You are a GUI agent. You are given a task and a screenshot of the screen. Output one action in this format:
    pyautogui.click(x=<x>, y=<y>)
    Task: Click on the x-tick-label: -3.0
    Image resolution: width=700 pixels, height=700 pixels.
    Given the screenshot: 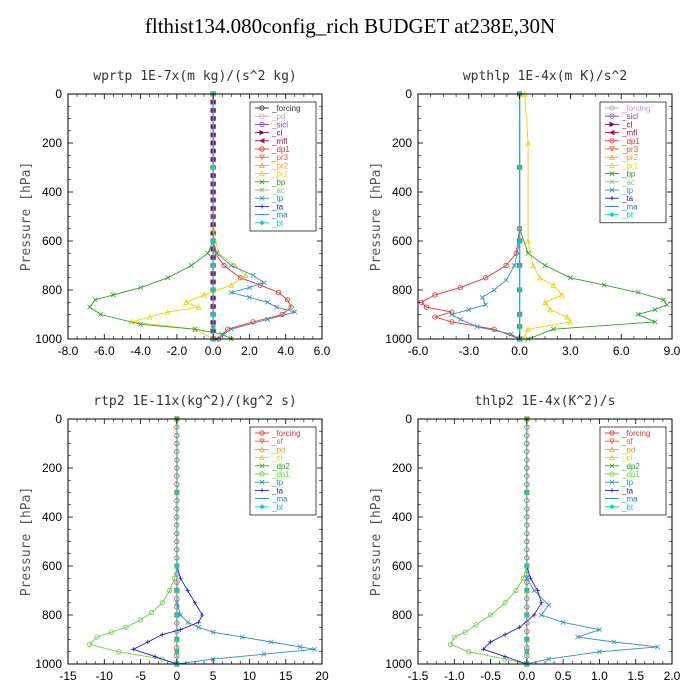 What is the action you would take?
    pyautogui.click(x=468, y=351)
    